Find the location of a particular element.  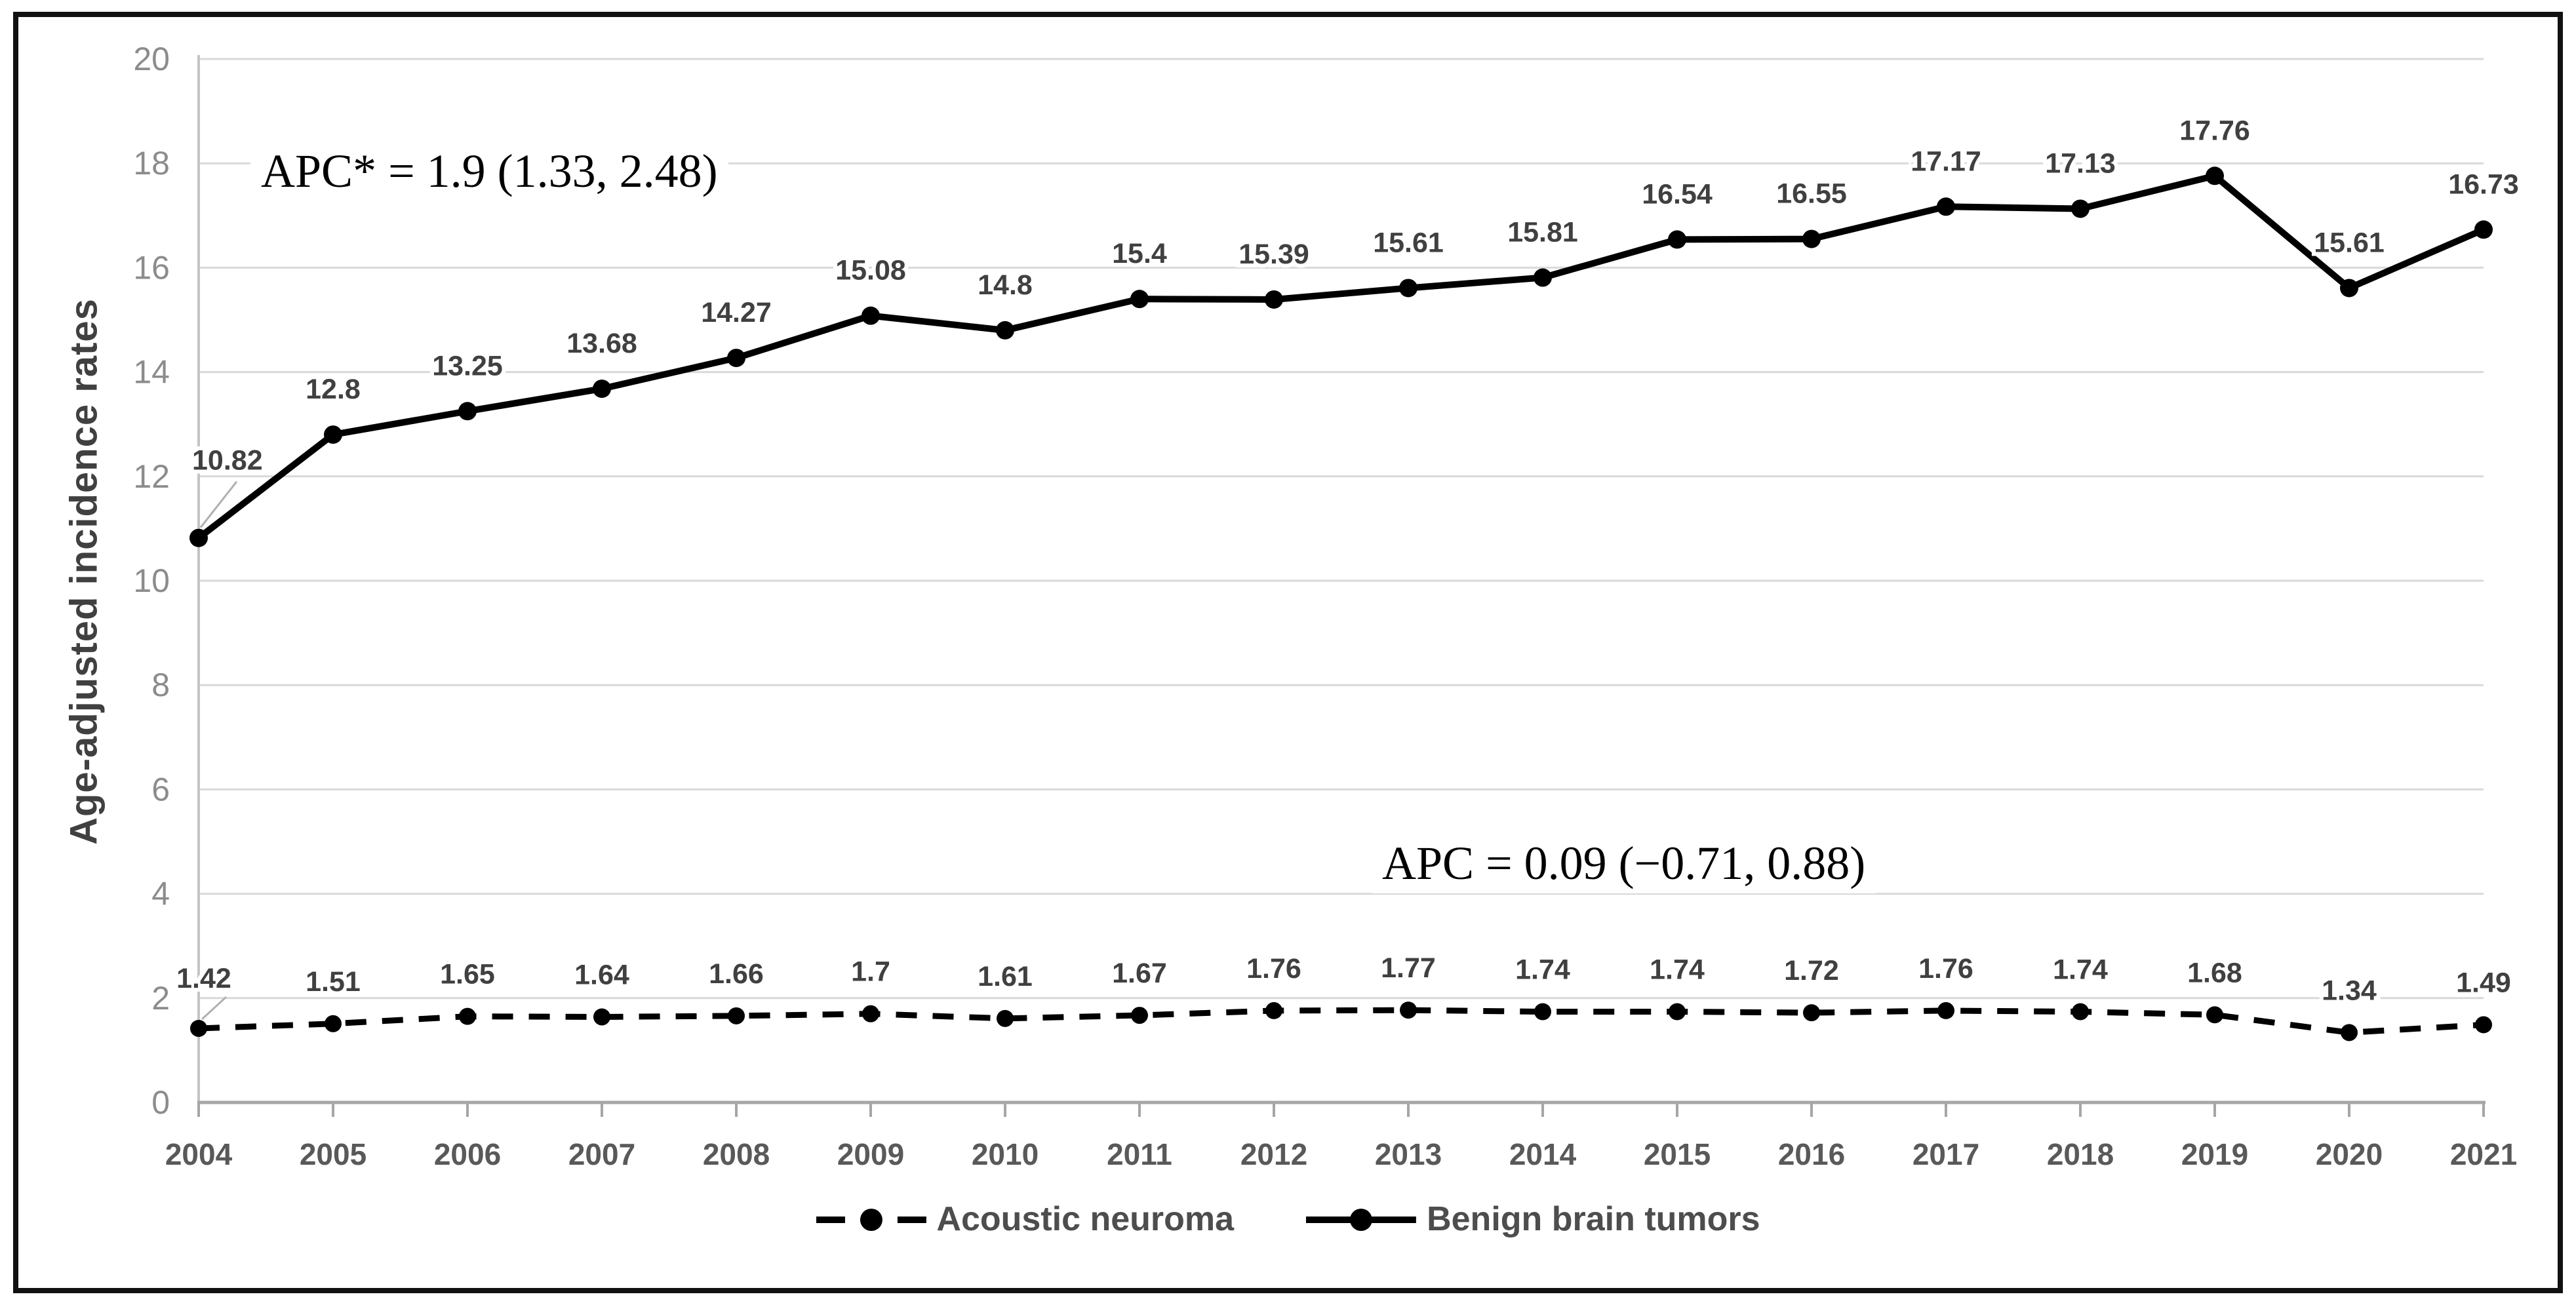

svg-text: 1.42 is located at coordinates (203, 978).